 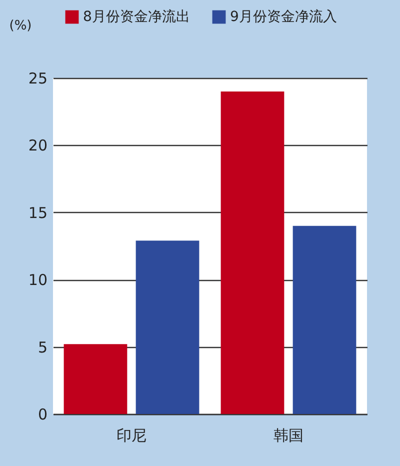 I want to click on legend-label: 9月份资金净流入, so click(x=283, y=17).